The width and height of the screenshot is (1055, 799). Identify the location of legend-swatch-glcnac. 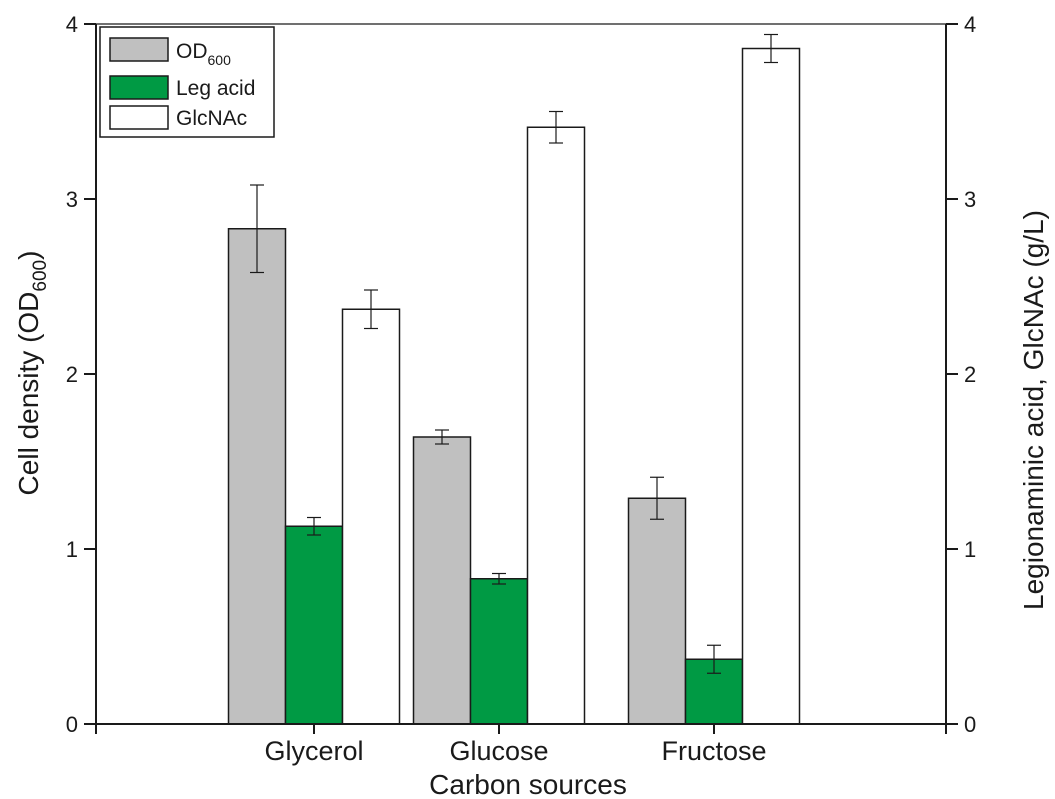
(139, 117).